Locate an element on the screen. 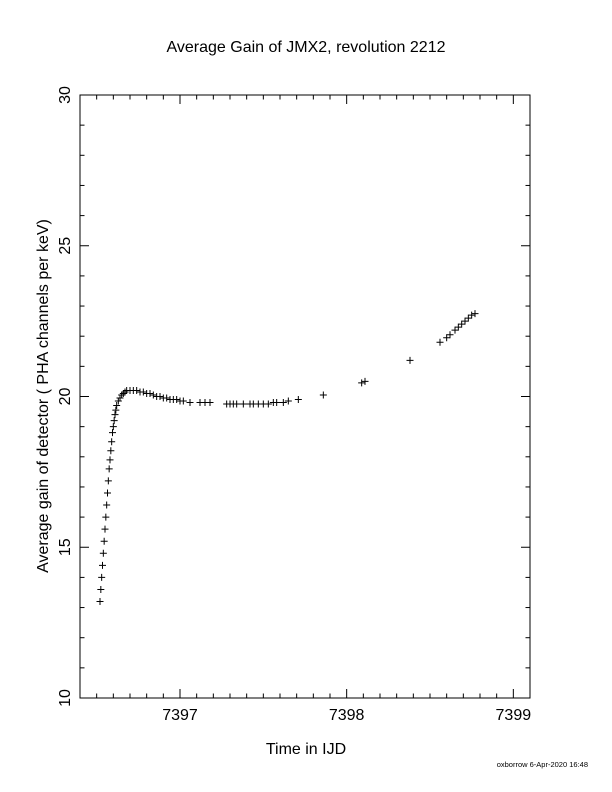 This screenshot has height=792, width=612. x-tick-labels: 7397 7398 7399 is located at coordinates (346, 715).